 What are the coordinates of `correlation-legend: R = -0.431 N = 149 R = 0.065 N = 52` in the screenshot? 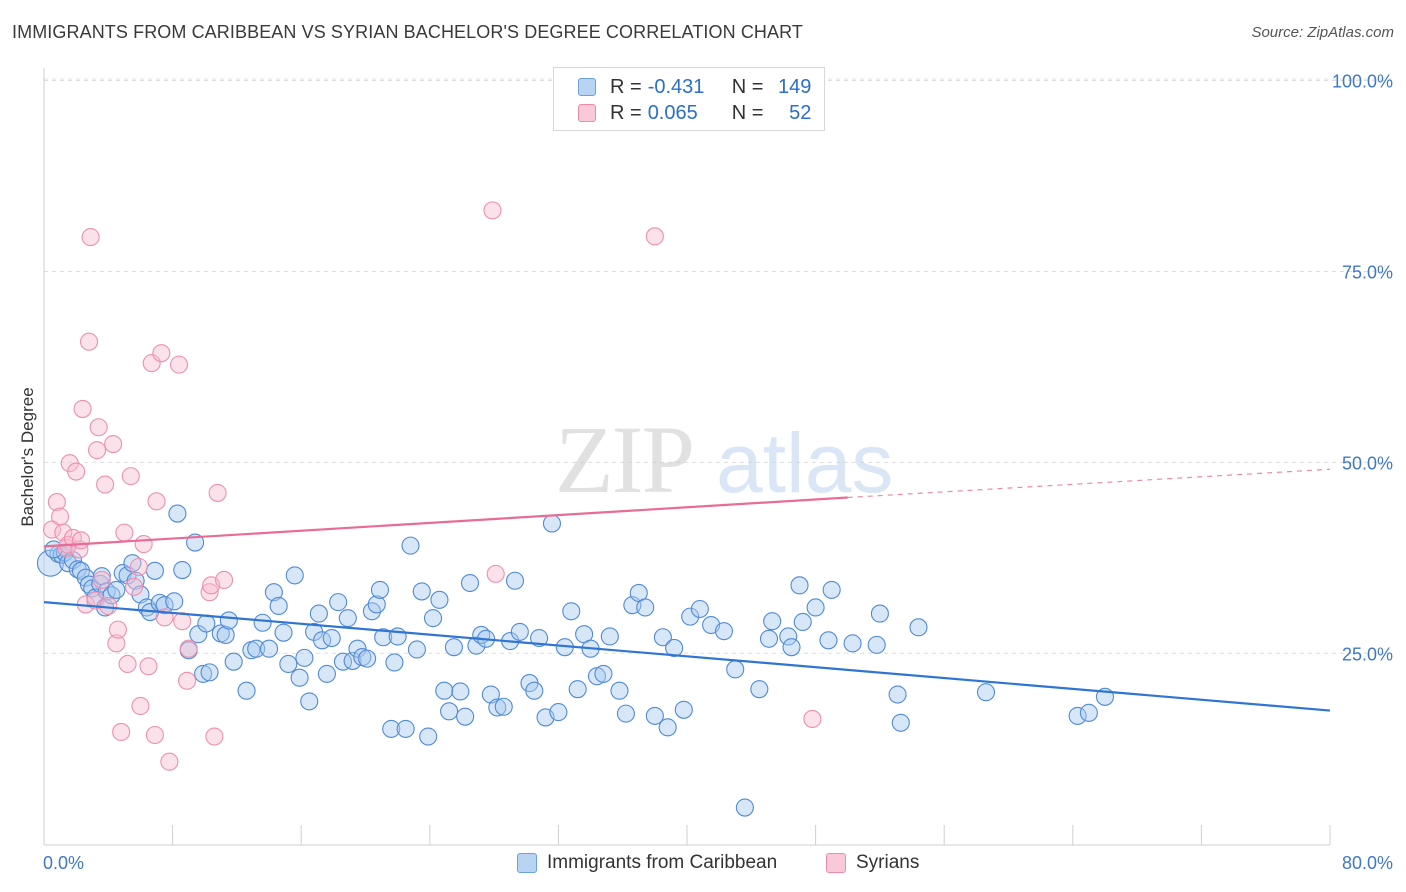 It's located at (689, 99).